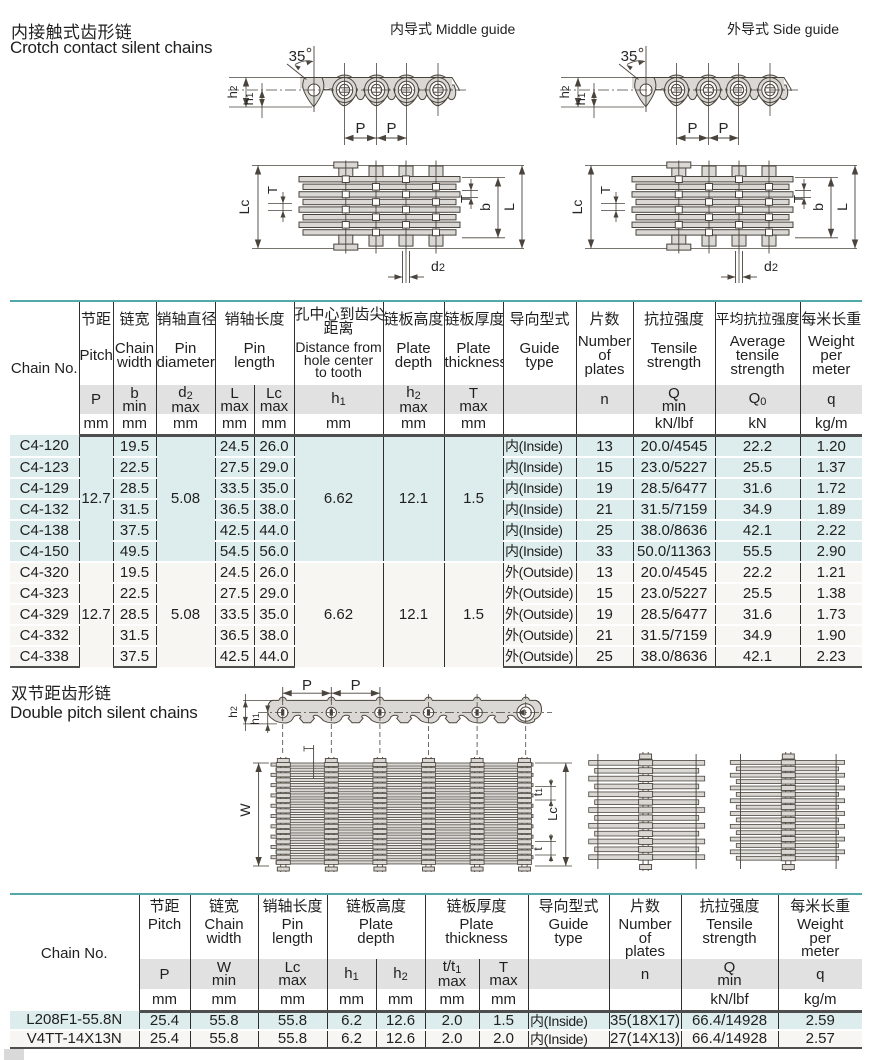 The width and height of the screenshot is (873, 1060). Describe the element at coordinates (538, 792) in the screenshot. I see `svg-text: t1` at that location.